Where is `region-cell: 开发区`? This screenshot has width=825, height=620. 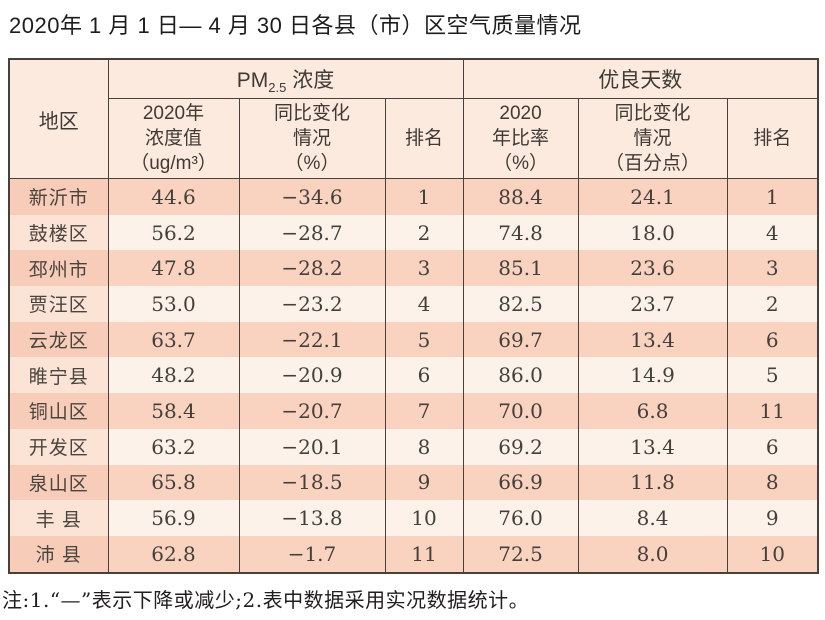
region-cell: 开发区 is located at coordinates (58, 446).